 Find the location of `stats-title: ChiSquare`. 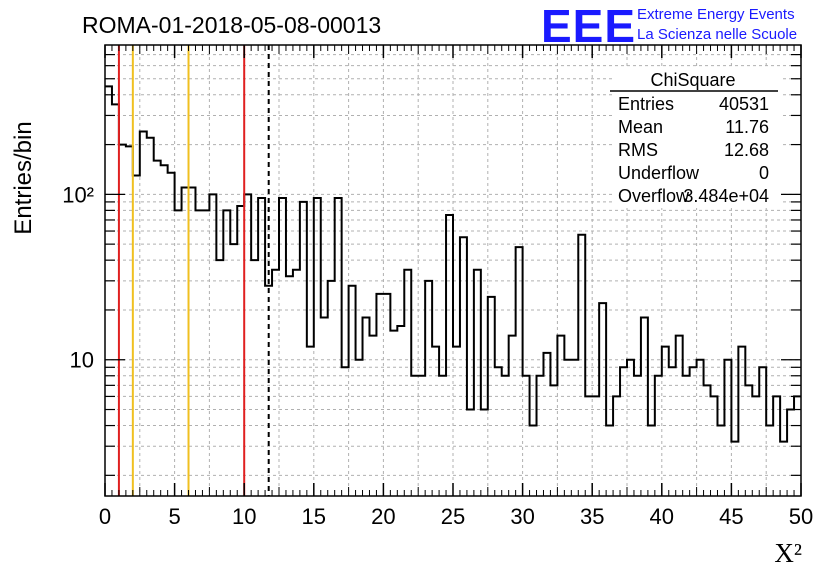

stats-title: ChiSquare is located at coordinates (692, 80).